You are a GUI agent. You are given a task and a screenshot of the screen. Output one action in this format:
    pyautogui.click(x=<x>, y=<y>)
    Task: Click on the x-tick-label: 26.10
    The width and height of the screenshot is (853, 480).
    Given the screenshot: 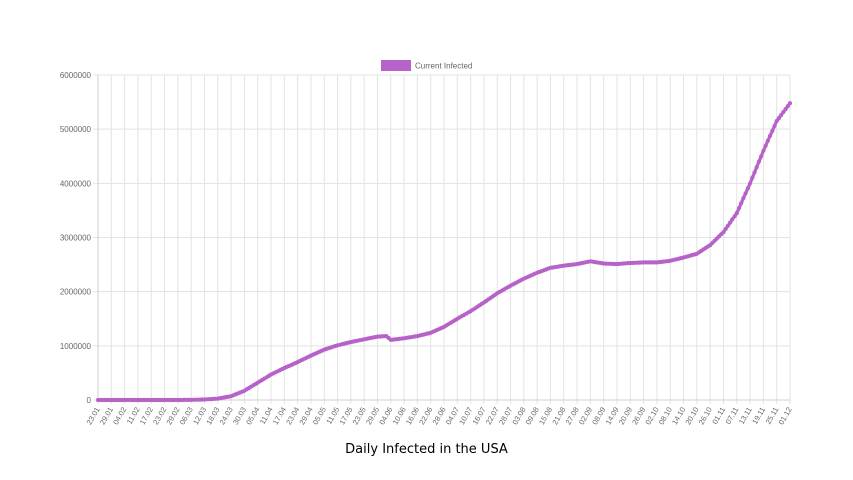 What is the action you would take?
    pyautogui.click(x=705, y=416)
    